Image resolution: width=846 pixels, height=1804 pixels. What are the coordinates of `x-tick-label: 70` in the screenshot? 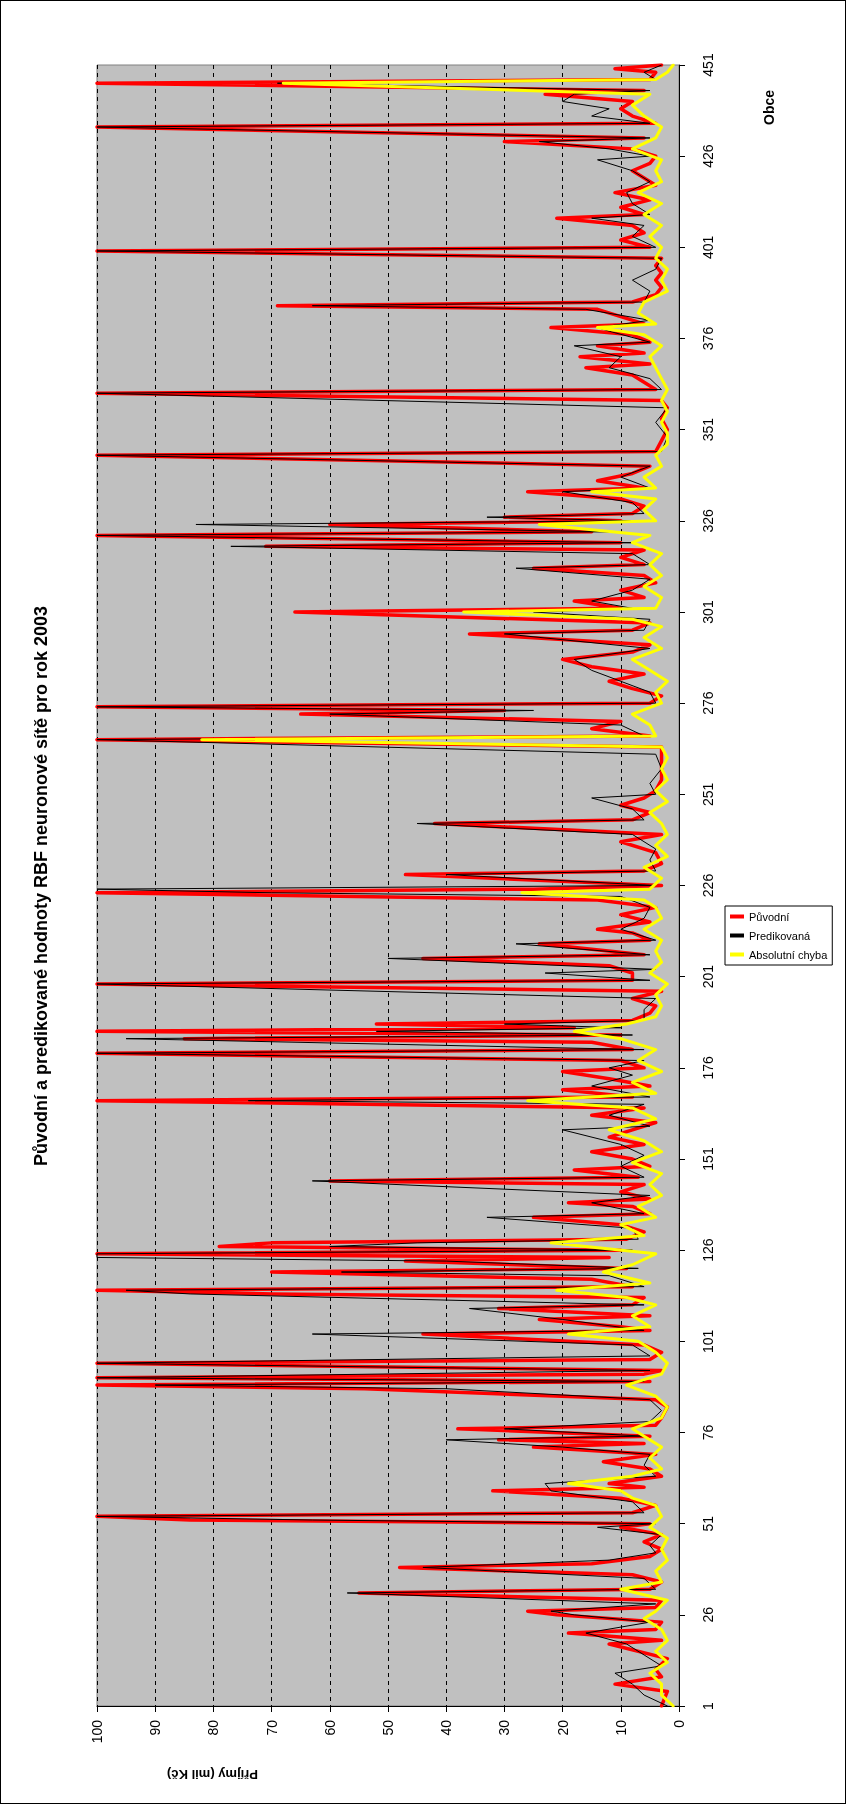 It's located at (271, 1727).